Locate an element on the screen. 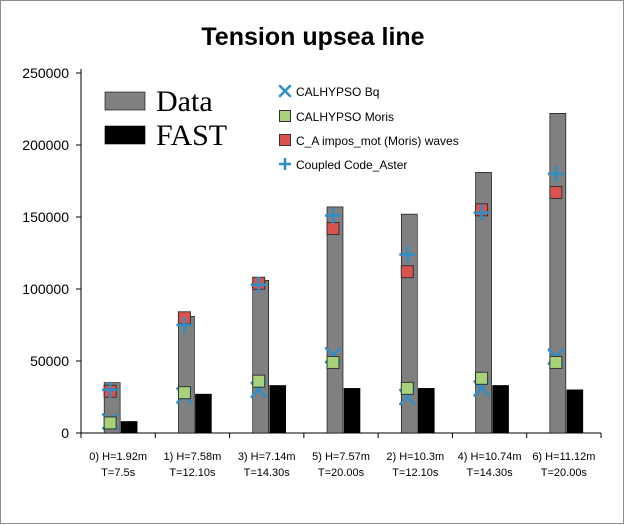 The height and width of the screenshot is (525, 624). legend-marker-calhypso-moris is located at coordinates (285, 116).